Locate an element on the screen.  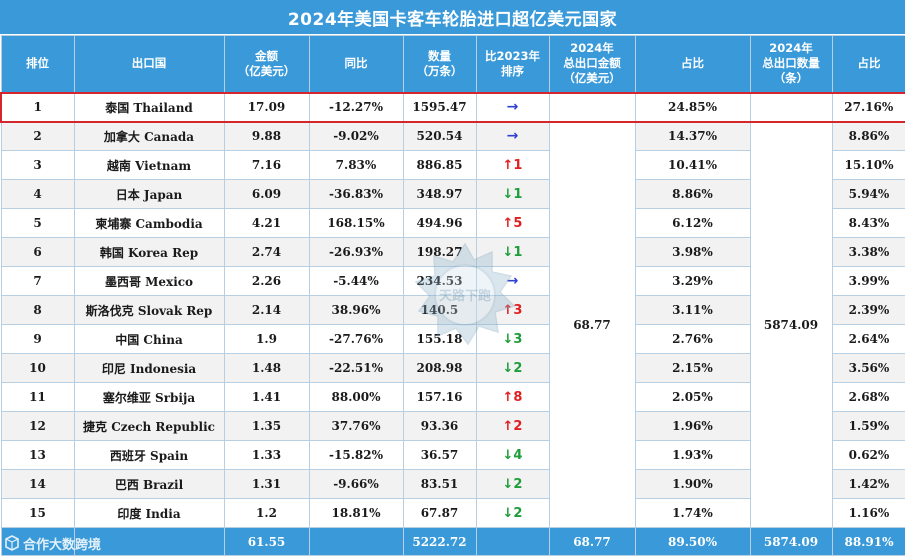
rank-cell: 5 is located at coordinates (37, 223).